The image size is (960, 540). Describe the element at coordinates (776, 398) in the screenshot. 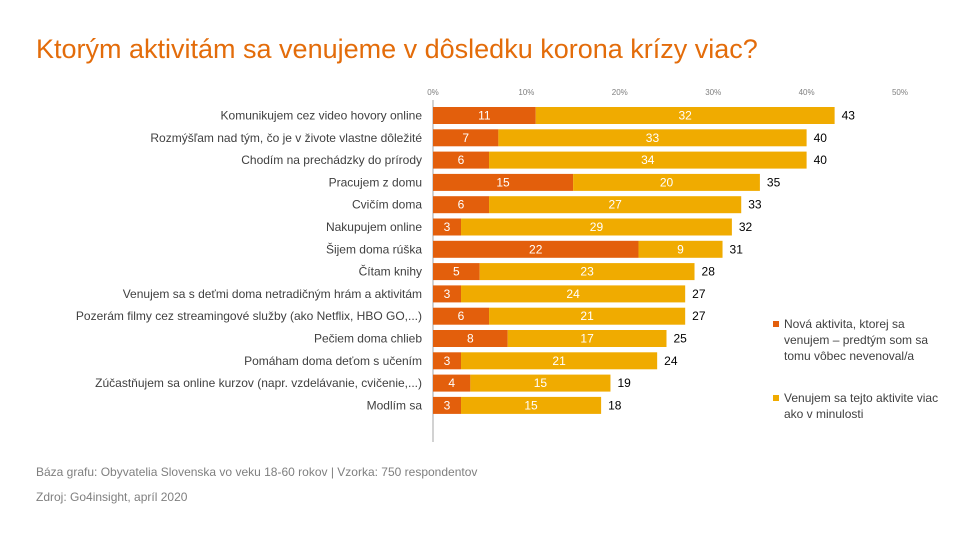

I see `legend-swatch-more` at that location.